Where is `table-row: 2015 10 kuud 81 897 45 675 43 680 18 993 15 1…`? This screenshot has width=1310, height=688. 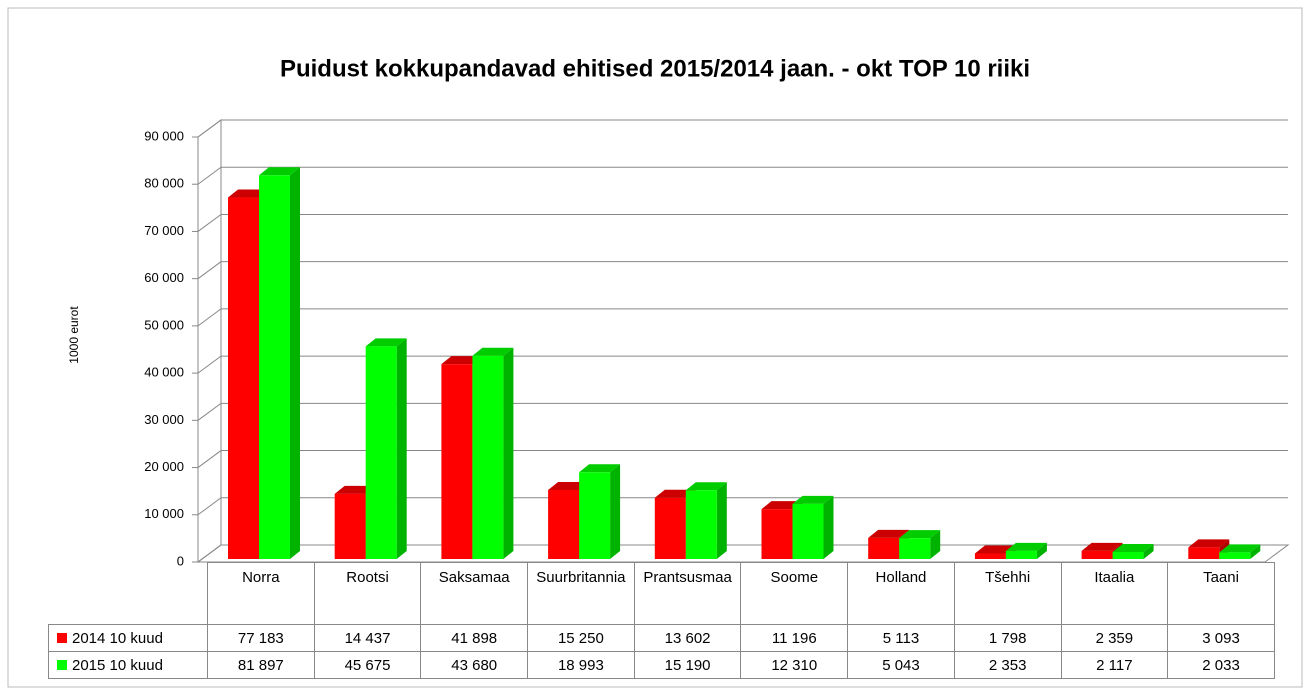 table-row: 2015 10 kuud 81 897 45 675 43 680 18 993 15 1… is located at coordinates (661, 665).